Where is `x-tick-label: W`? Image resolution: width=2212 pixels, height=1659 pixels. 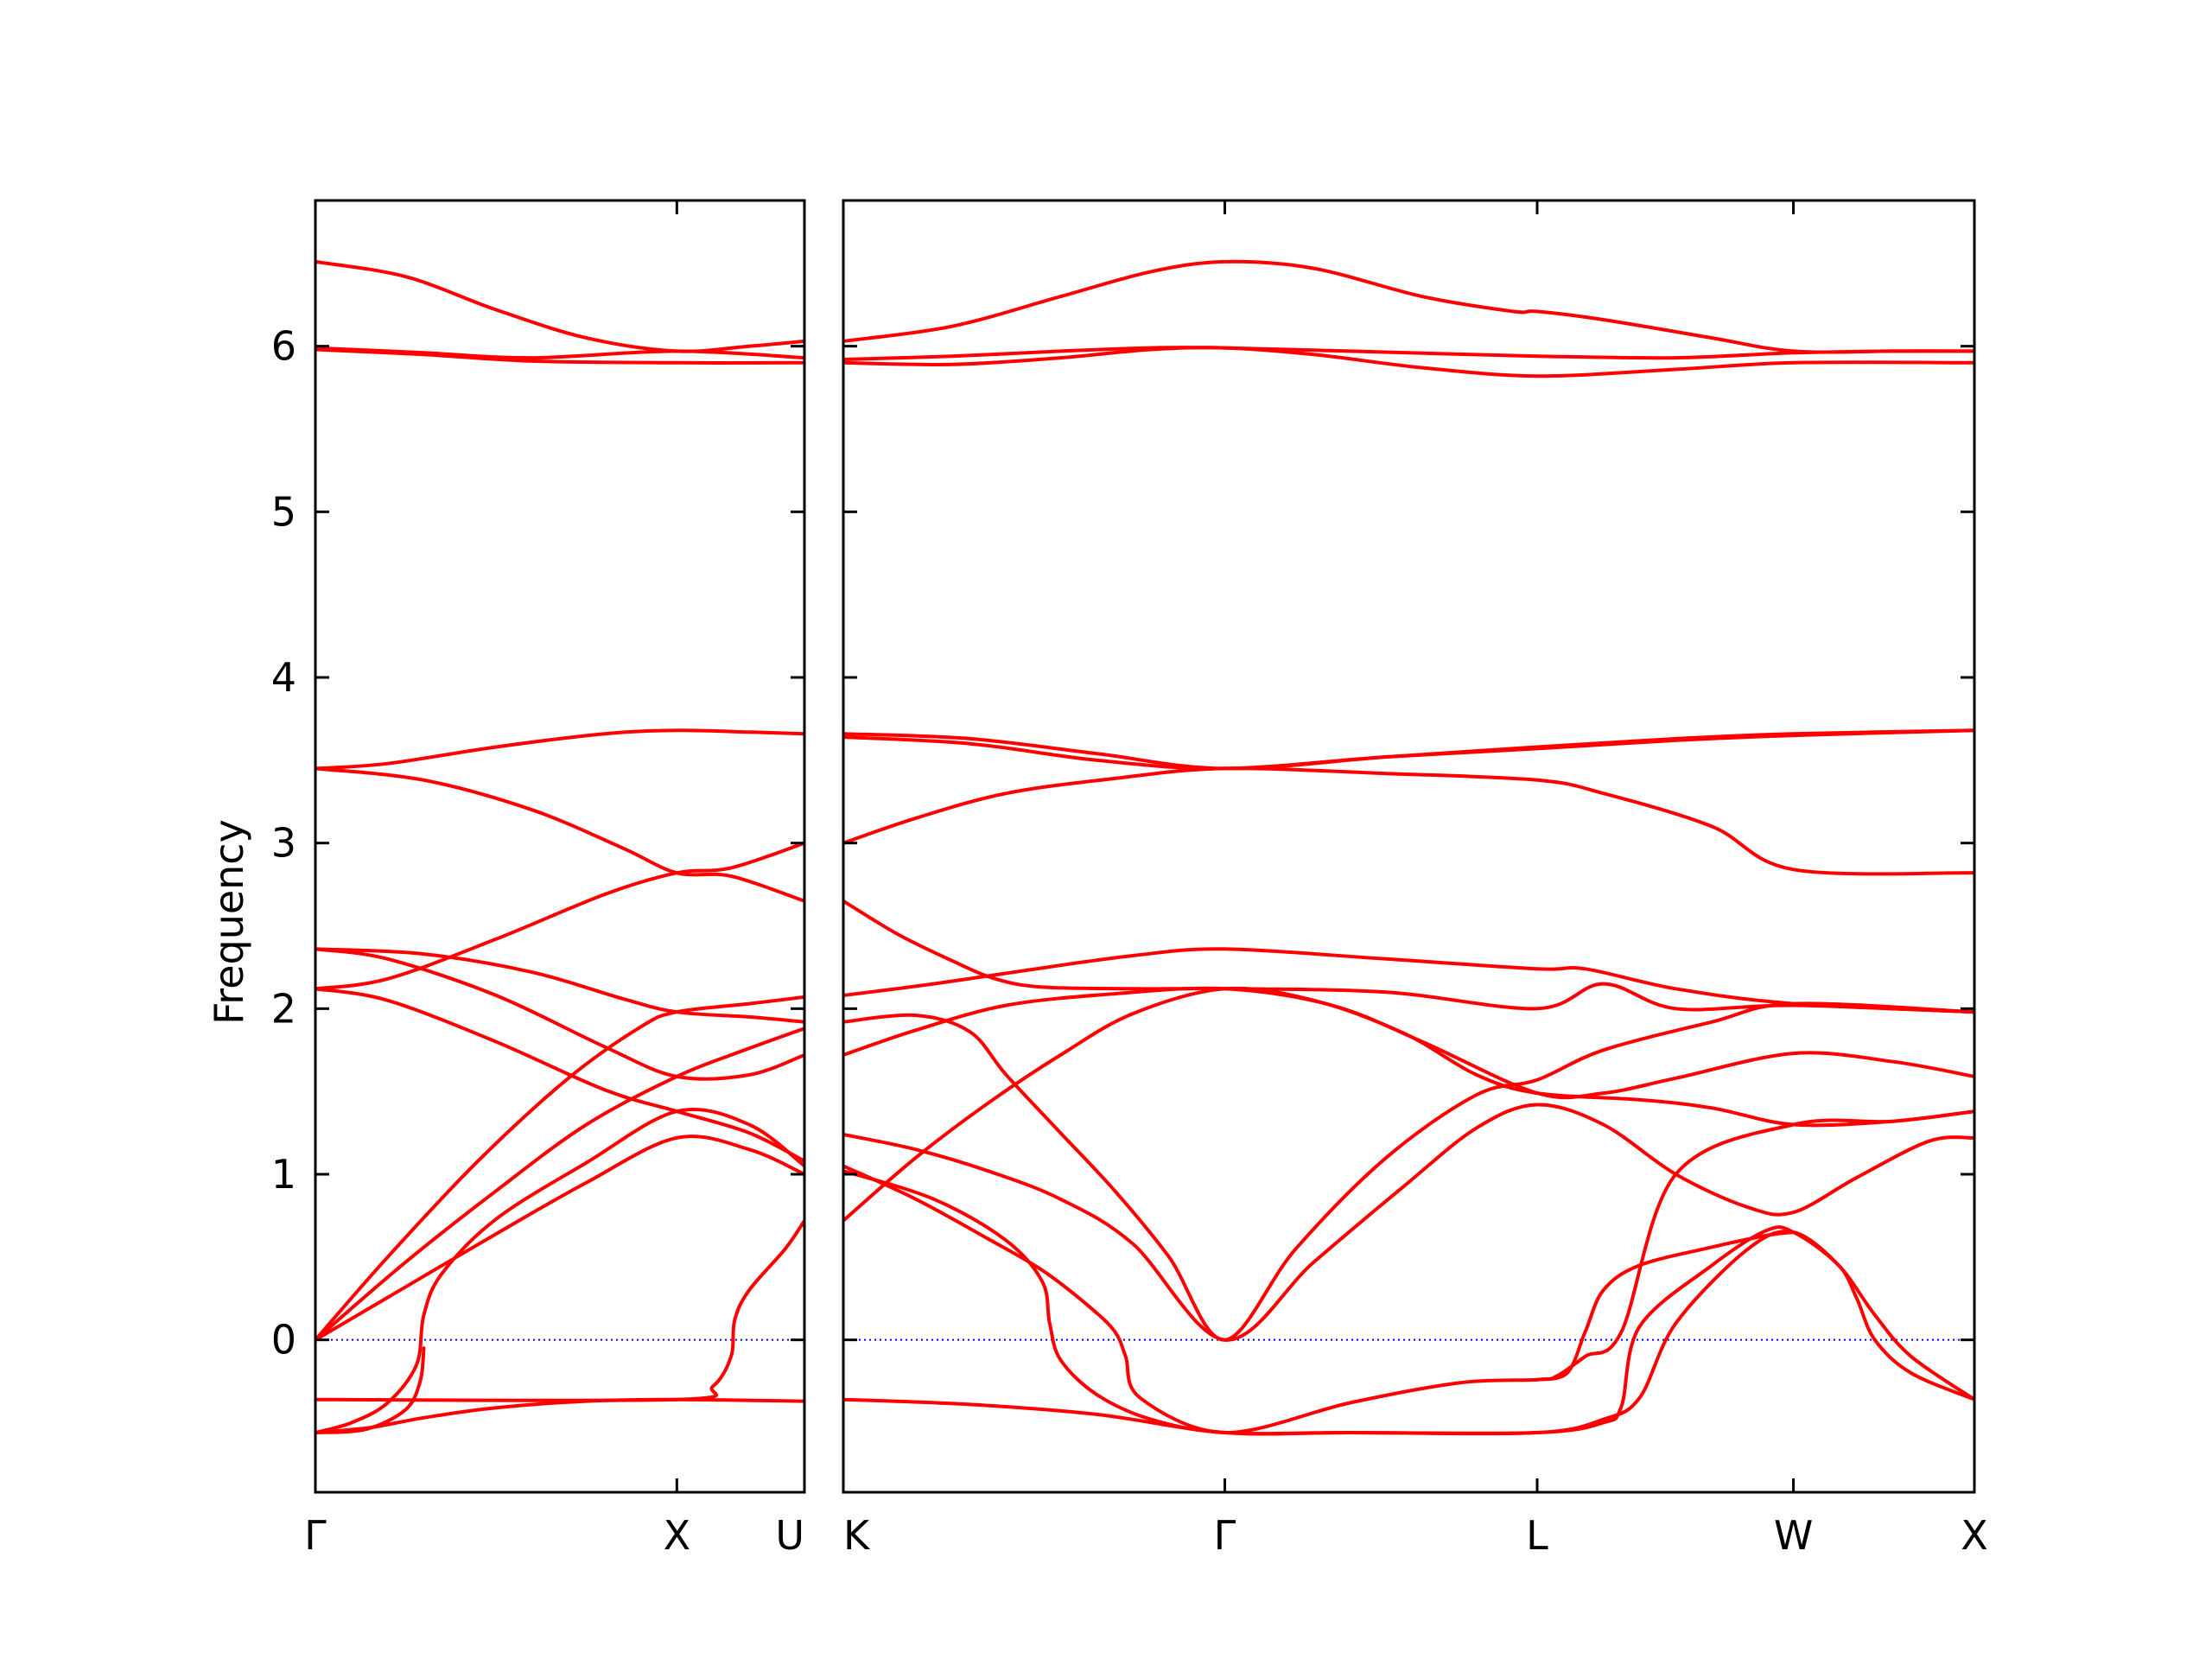
x-tick-label: W is located at coordinates (1793, 1535).